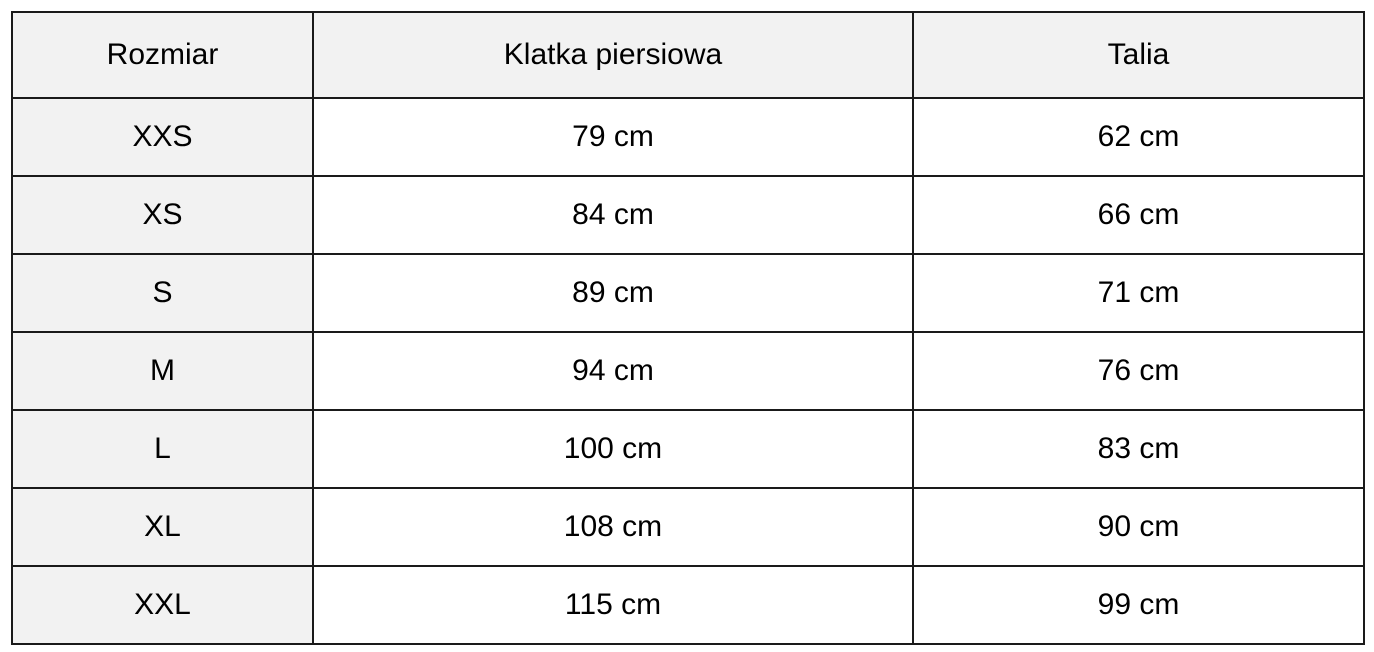 This screenshot has height=652, width=1374. I want to click on waist-cell: 99 cm, so click(1138, 605).